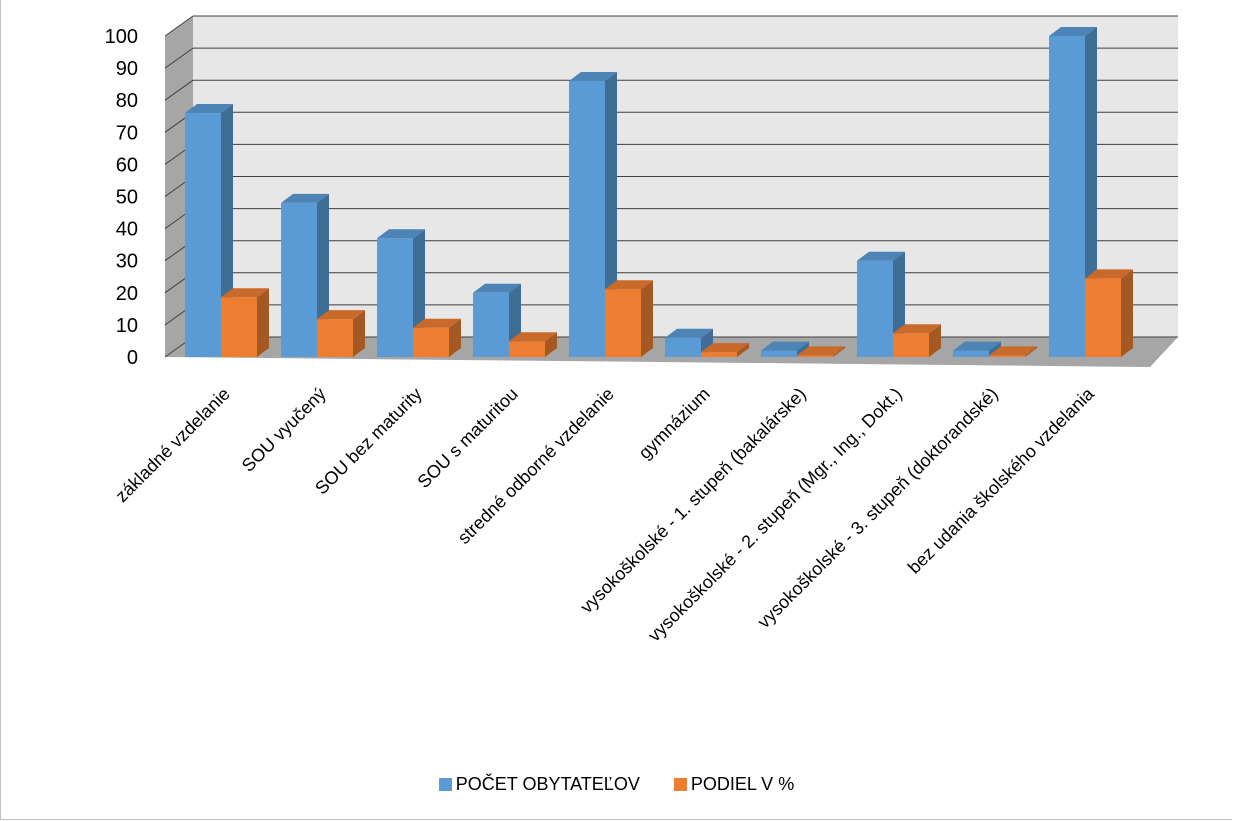 The width and height of the screenshot is (1233, 821). I want to click on y-axis-ticks: 0 10 20 30 40 50 60 70 80 90 100, so click(121, 197).